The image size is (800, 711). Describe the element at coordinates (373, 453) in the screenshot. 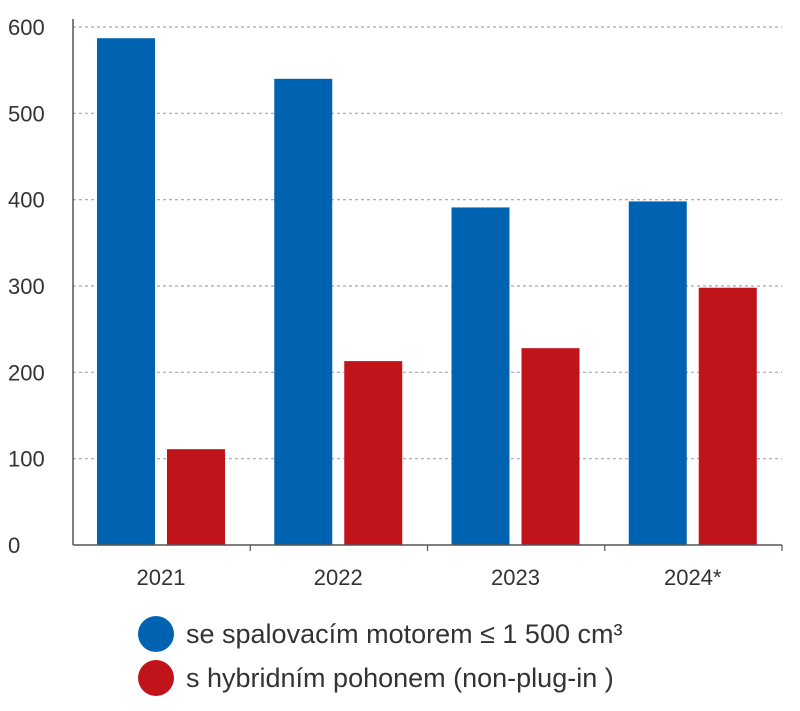

I see `bar-hybrid-2022` at that location.